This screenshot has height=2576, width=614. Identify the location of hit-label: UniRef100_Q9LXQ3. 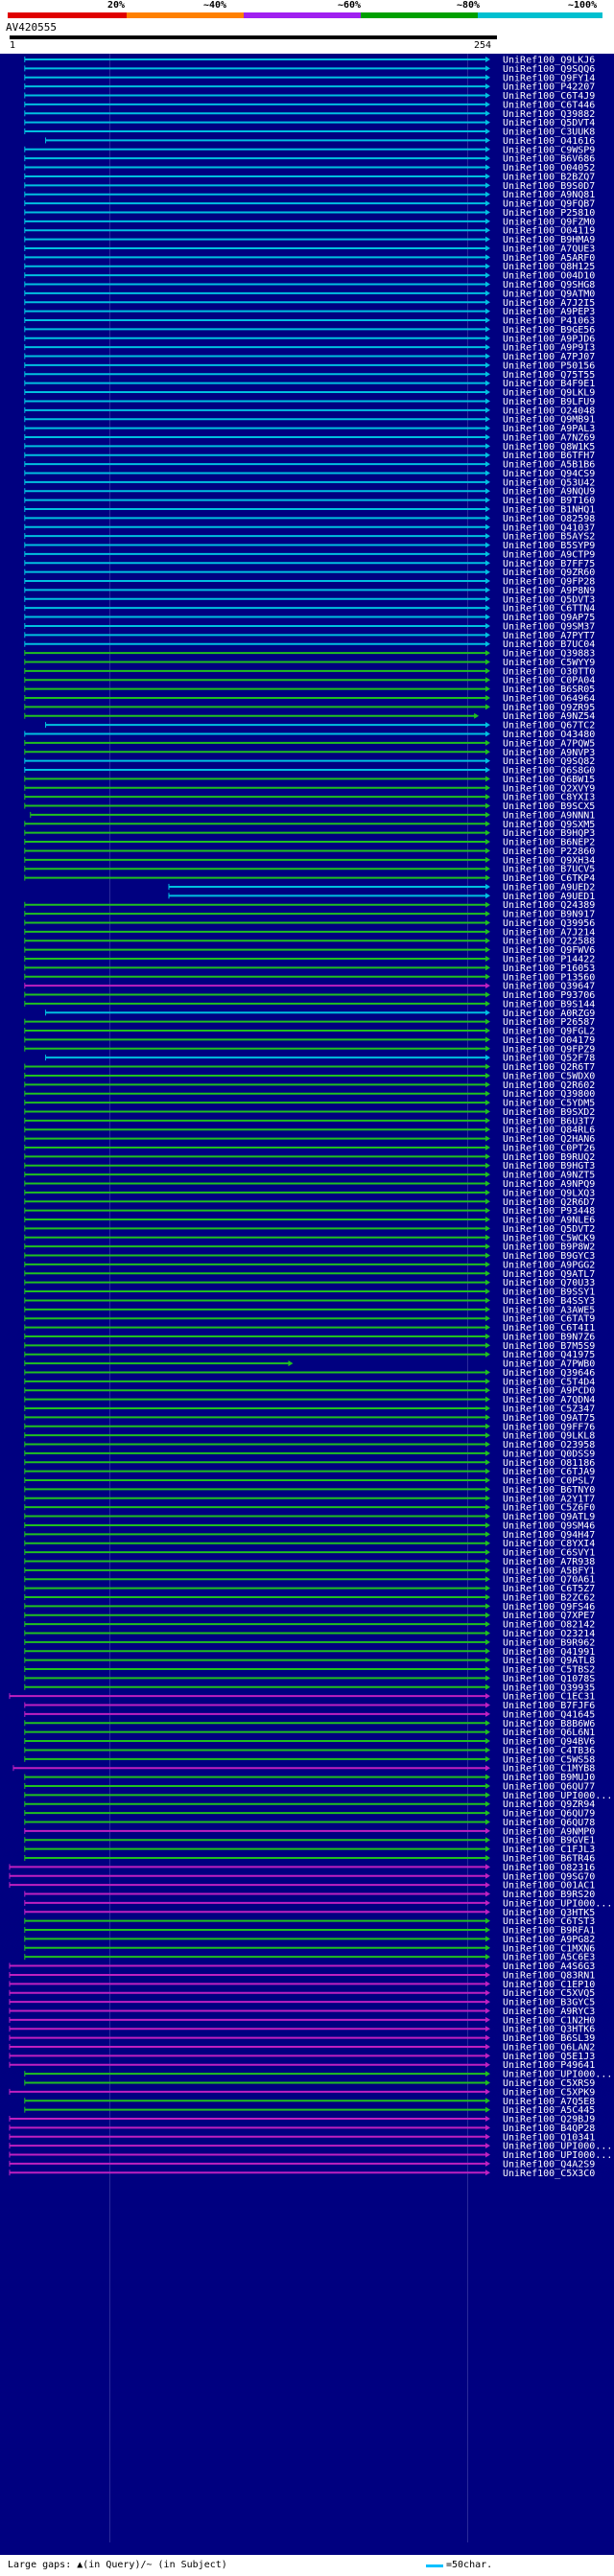
(549, 1193).